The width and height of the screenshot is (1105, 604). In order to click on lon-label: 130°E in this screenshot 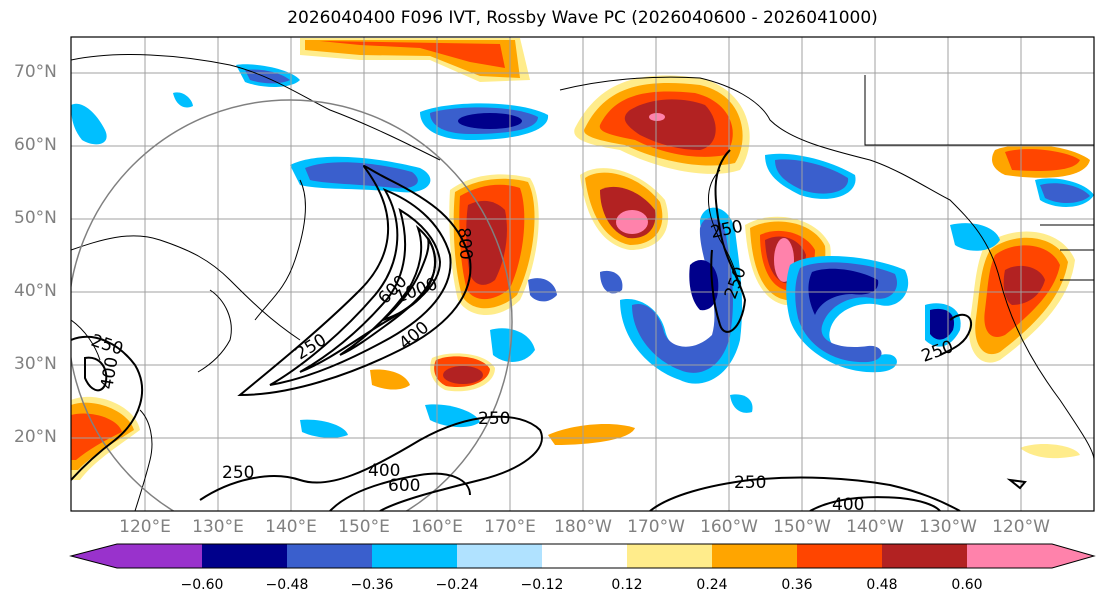, I will do `click(218, 527)`.